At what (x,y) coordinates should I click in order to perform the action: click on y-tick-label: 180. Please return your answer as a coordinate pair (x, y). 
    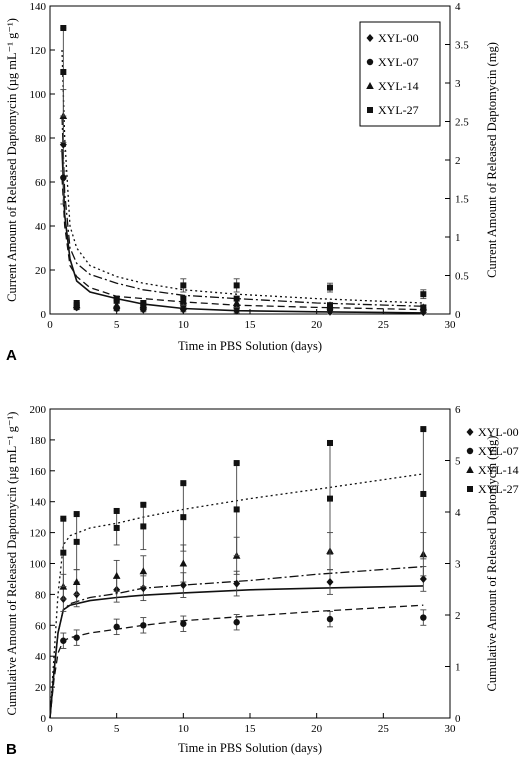
    Looking at the image, I should click on (38, 441).